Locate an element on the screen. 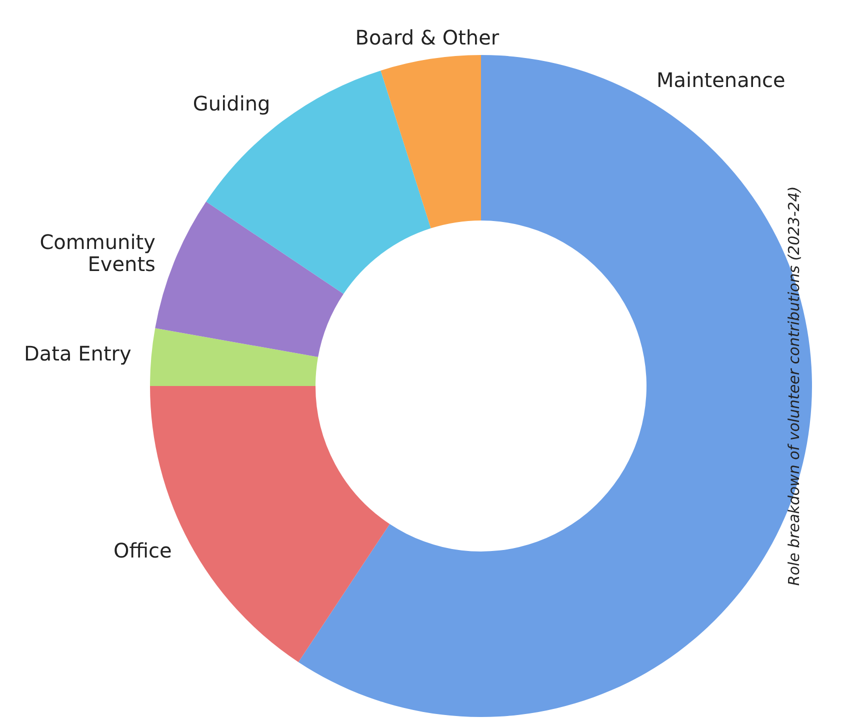 This screenshot has width=860, height=720. slice-label: Maintenance is located at coordinates (721, 80).